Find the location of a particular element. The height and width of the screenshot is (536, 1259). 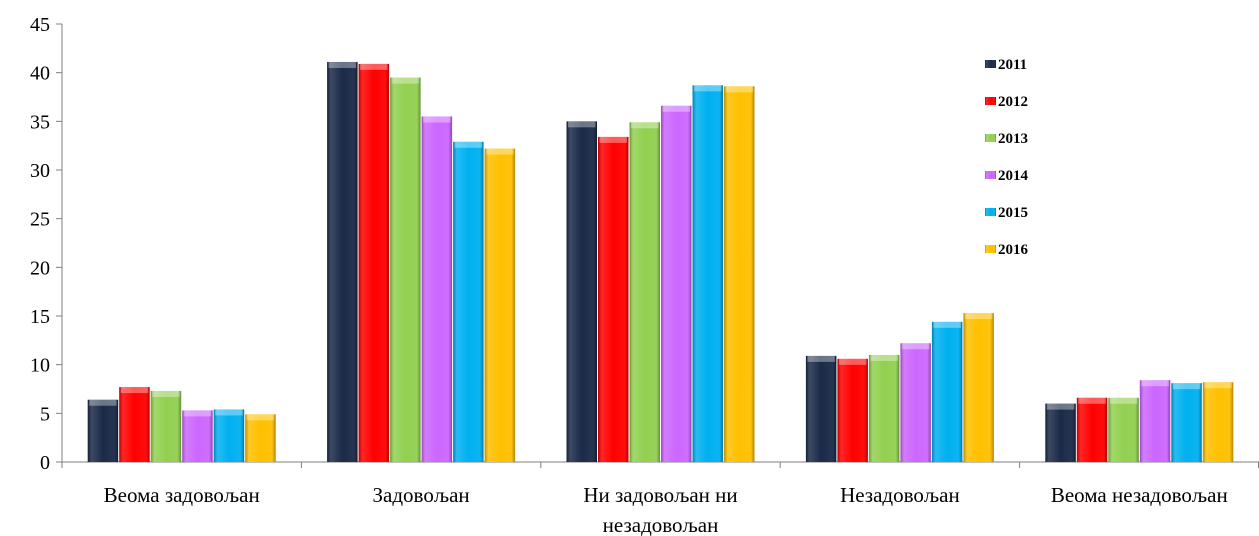

legend-label-2016: 2016 is located at coordinates (1013, 250).